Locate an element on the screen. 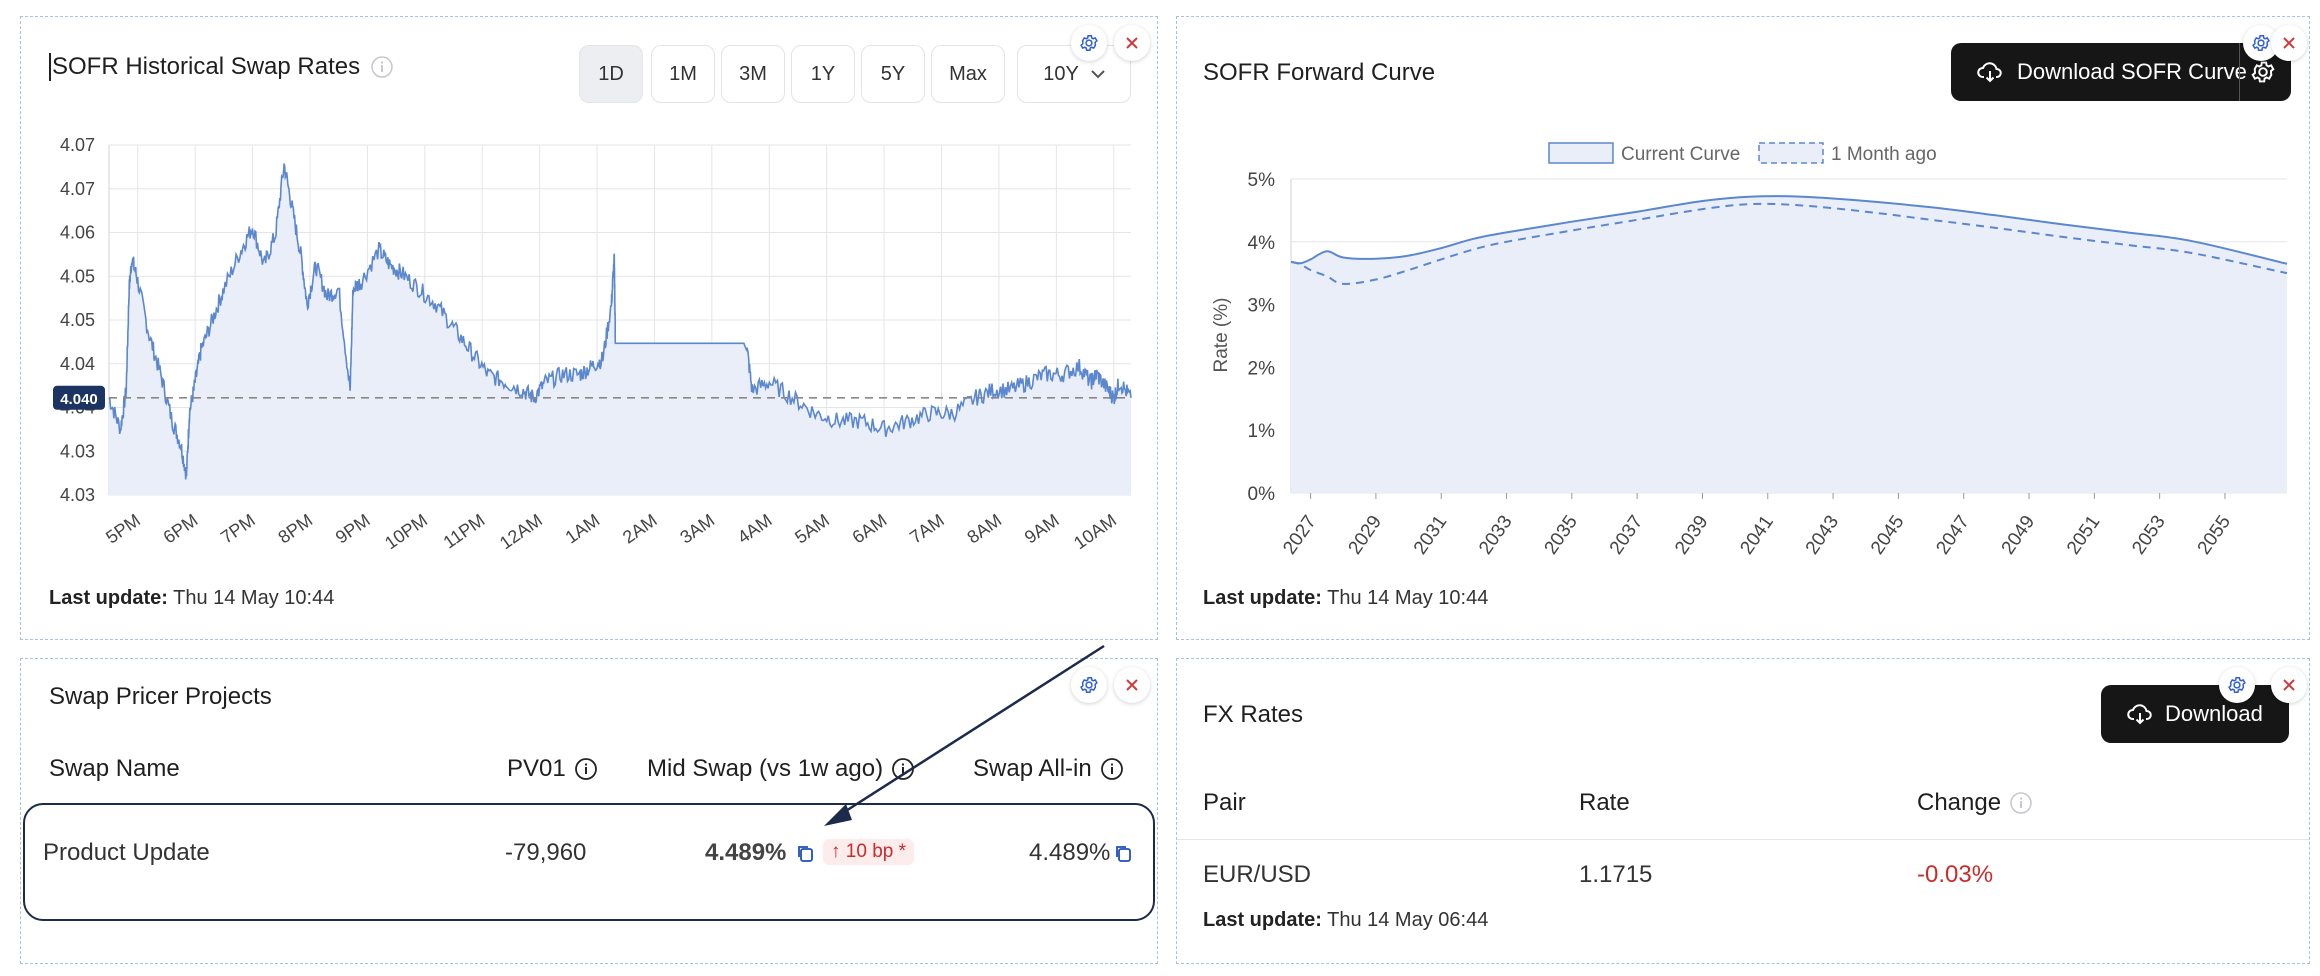 Image resolution: width=2320 pixels, height=976 pixels. download-sofr-curve-button: Download SOFR Curve is located at coordinates (2121, 72).